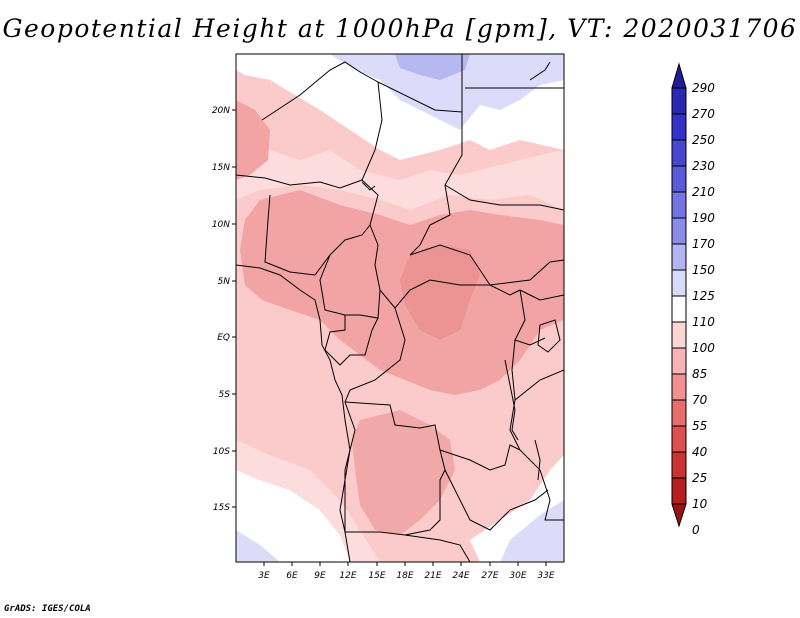 Image resolution: width=800 pixels, height=618 pixels. What do you see at coordinates (496, 500) in the screenshot?
I see `border-zambia-south` at bounding box center [496, 500].